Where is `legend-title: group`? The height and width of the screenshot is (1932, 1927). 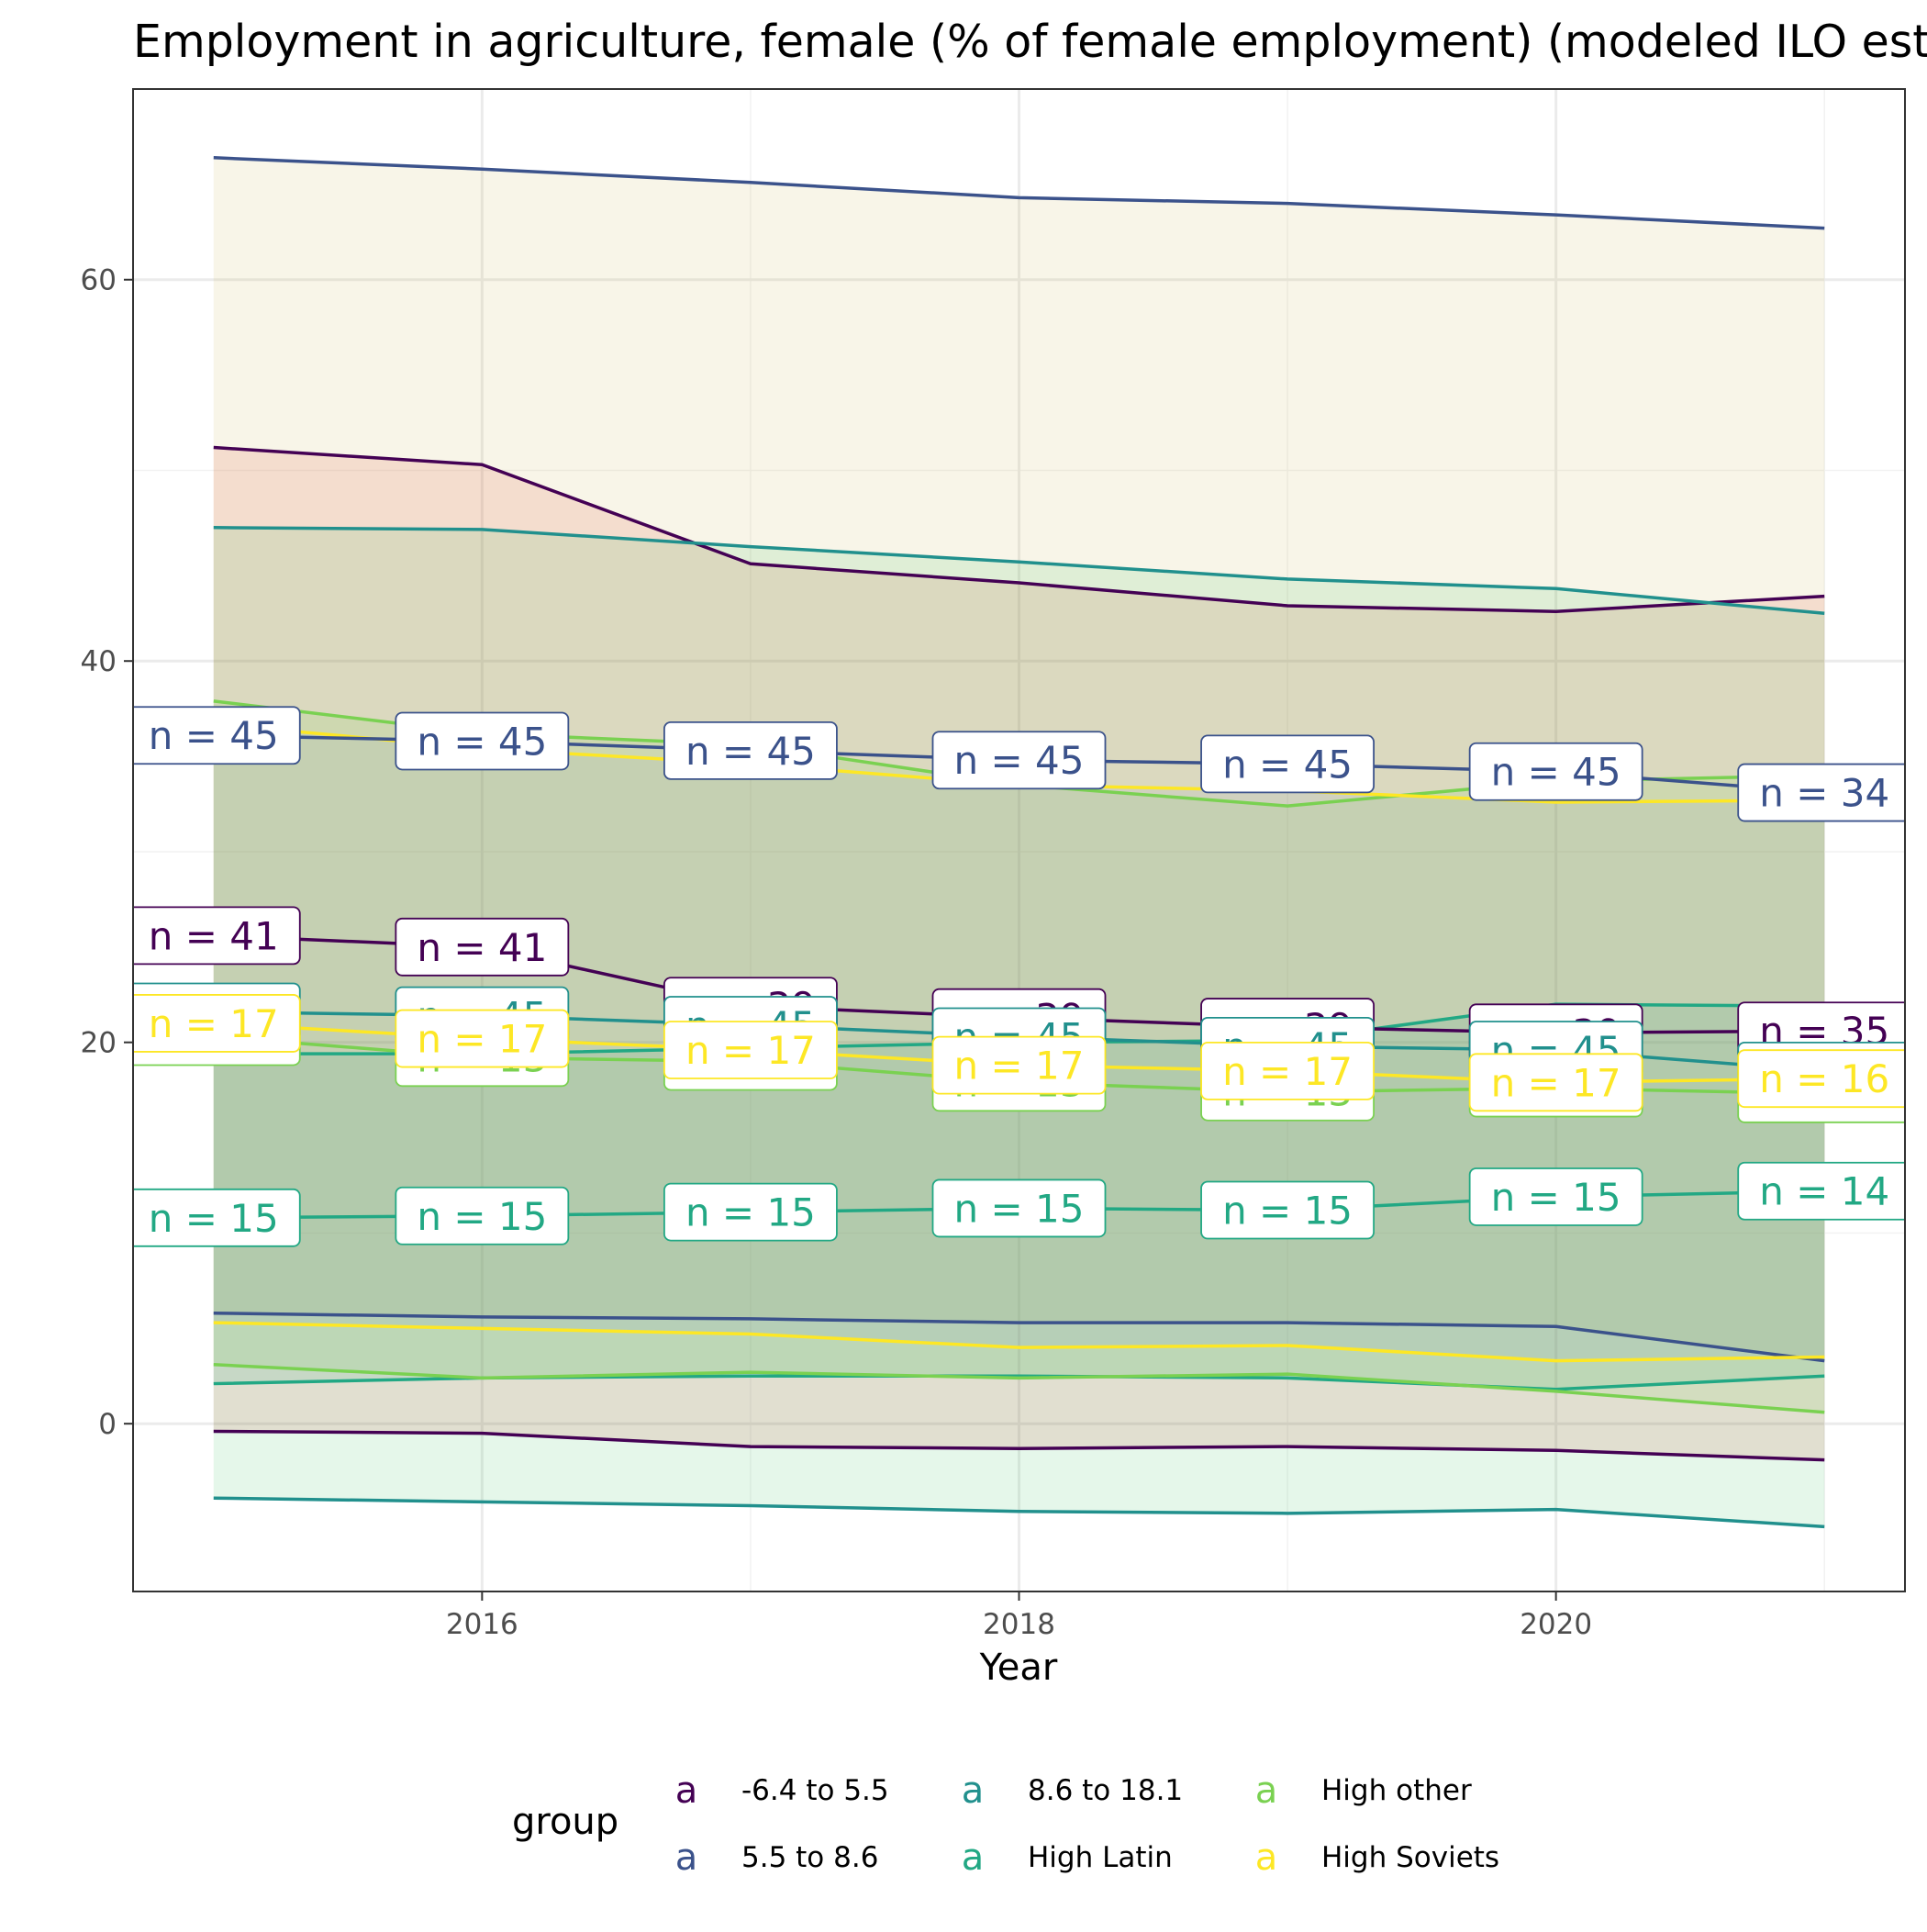 legend-title: group is located at coordinates (565, 1822).